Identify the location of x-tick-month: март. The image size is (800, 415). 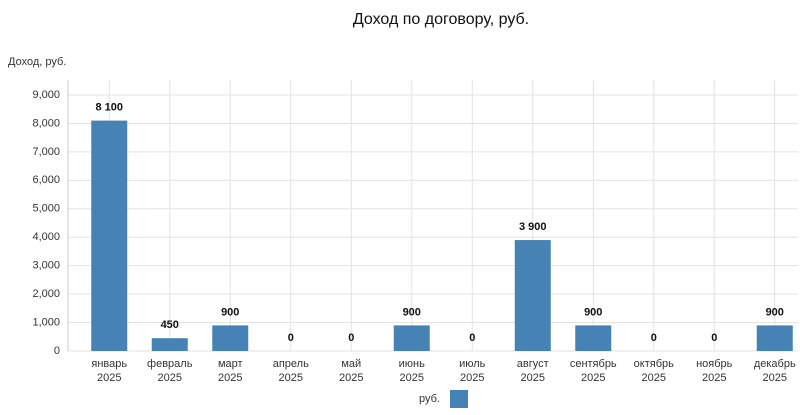
(230, 364).